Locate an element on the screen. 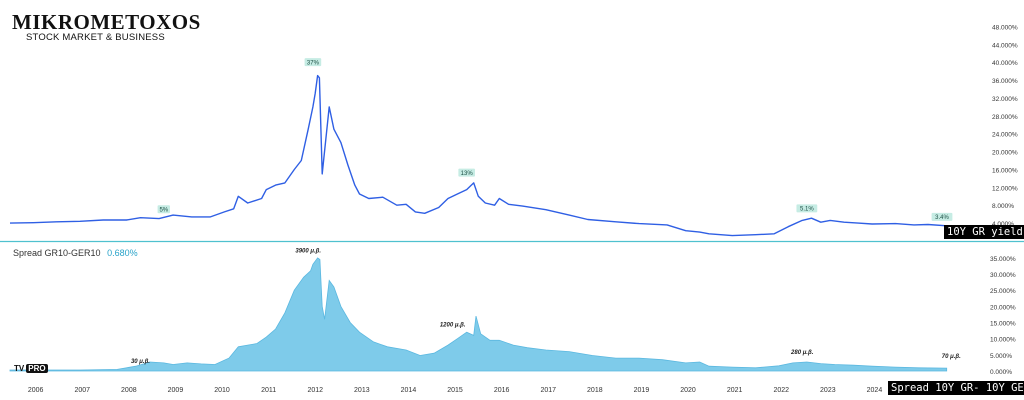 This screenshot has height=400, width=1024. brand-subtitle: STOCK MARKET & BUSINESS is located at coordinates (95, 37).